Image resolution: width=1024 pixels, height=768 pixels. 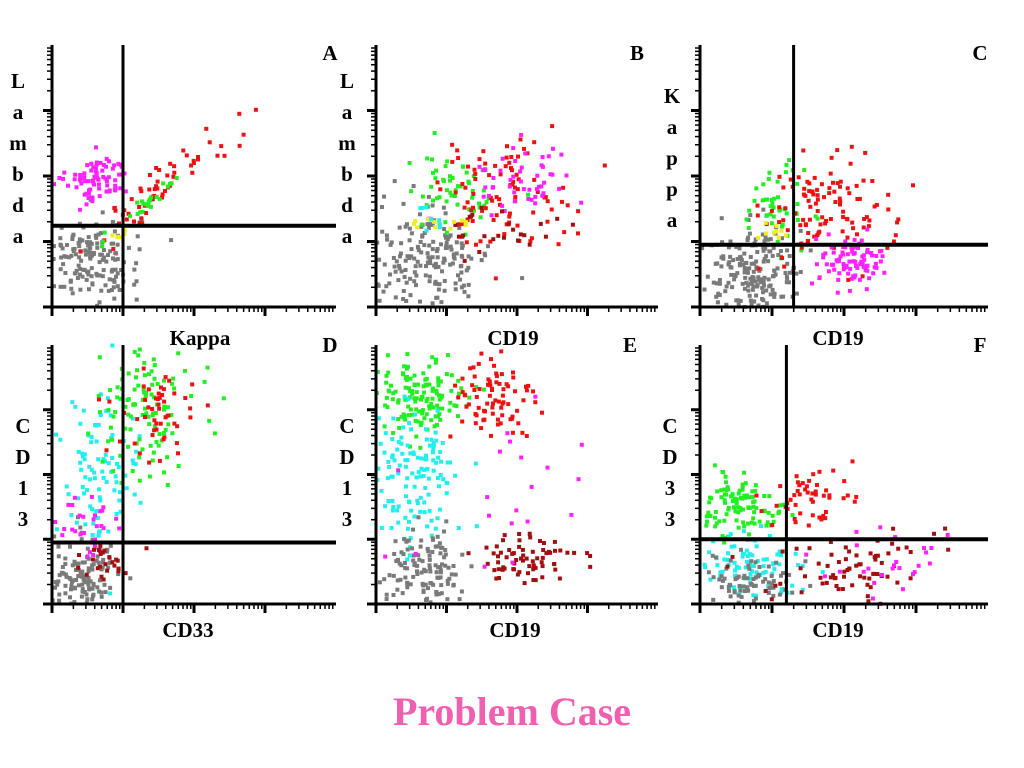 I want to click on y-axis-label-char: 1, so click(x=347, y=488).